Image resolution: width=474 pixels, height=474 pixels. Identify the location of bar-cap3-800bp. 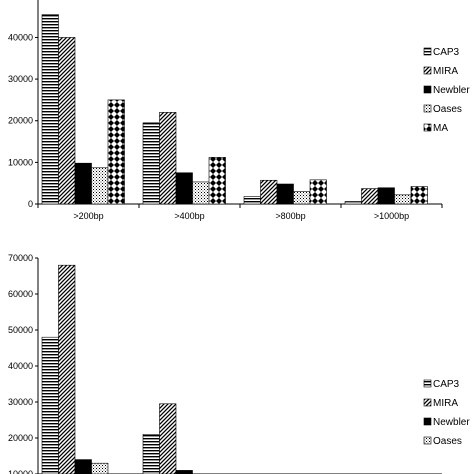
(252, 200).